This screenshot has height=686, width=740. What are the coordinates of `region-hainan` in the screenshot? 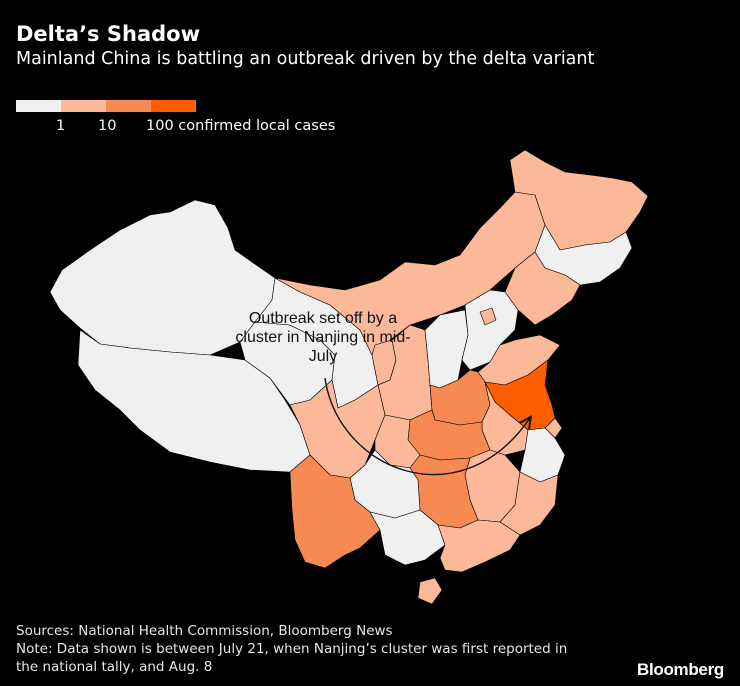 It's located at (430, 591).